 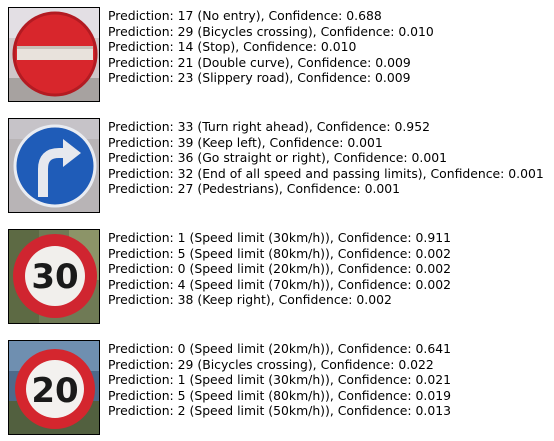 What do you see at coordinates (54, 165) in the screenshot?
I see `turn-right-ahead-sign-image` at bounding box center [54, 165].